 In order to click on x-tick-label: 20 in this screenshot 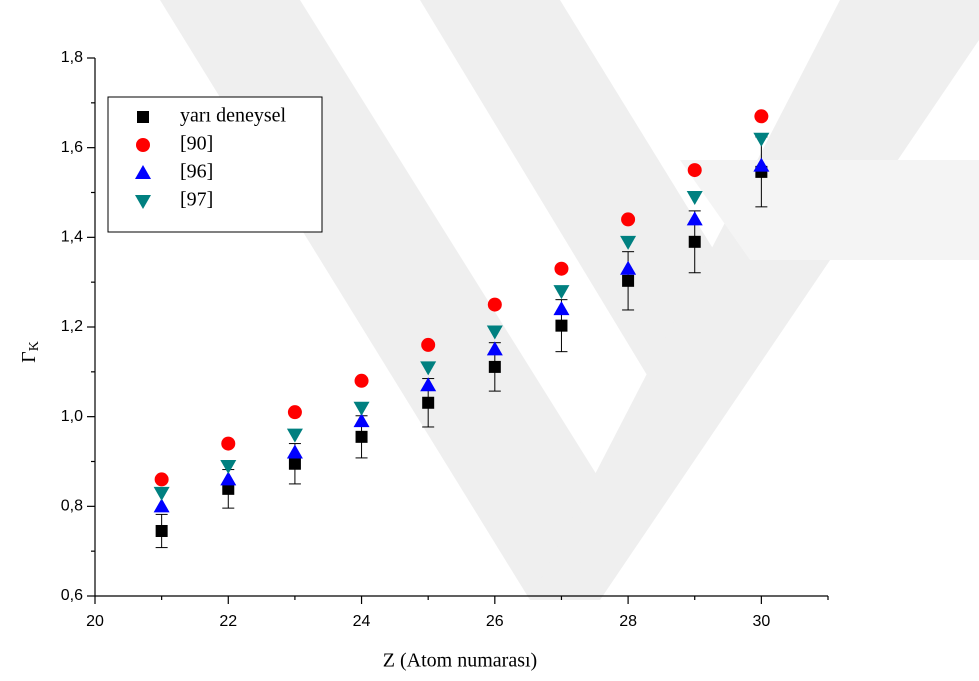, I will do `click(95, 621)`.